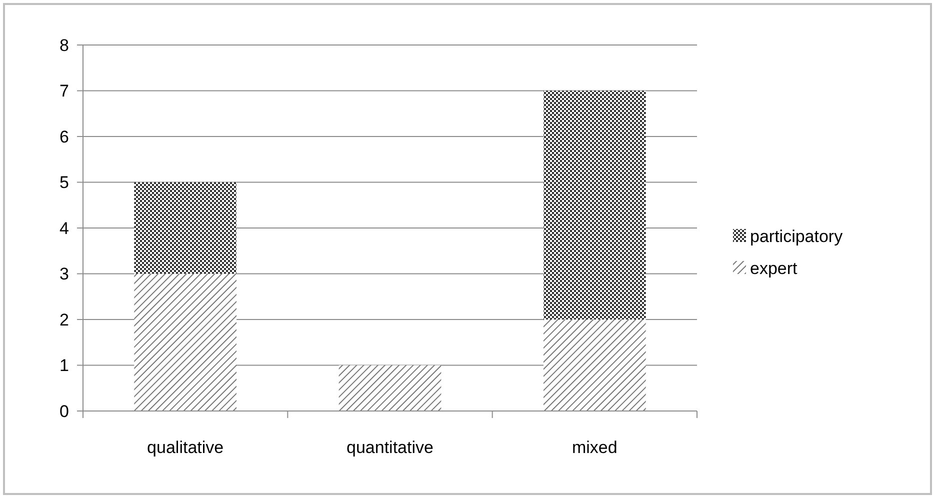 This screenshot has height=498, width=935. What do you see at coordinates (64, 411) in the screenshot?
I see `y-tick-label: 0` at bounding box center [64, 411].